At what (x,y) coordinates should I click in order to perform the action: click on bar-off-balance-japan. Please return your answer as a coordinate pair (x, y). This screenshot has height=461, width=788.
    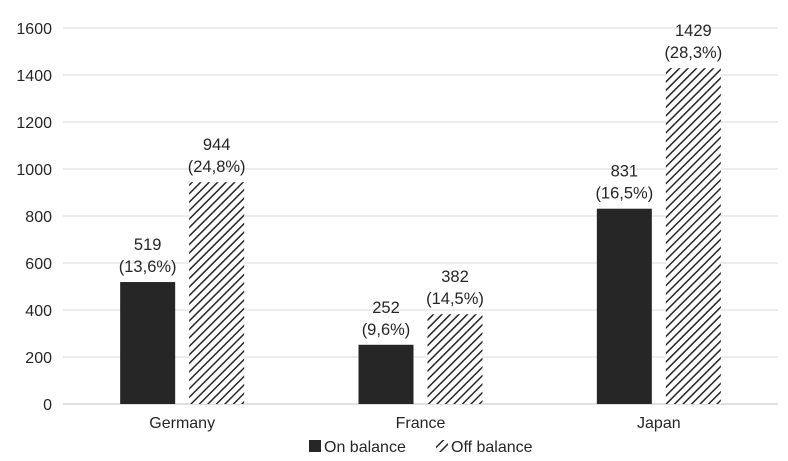
    Looking at the image, I should click on (693, 236).